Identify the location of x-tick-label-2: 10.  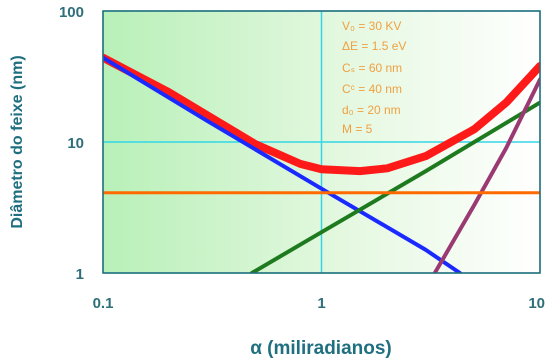
(536, 303).